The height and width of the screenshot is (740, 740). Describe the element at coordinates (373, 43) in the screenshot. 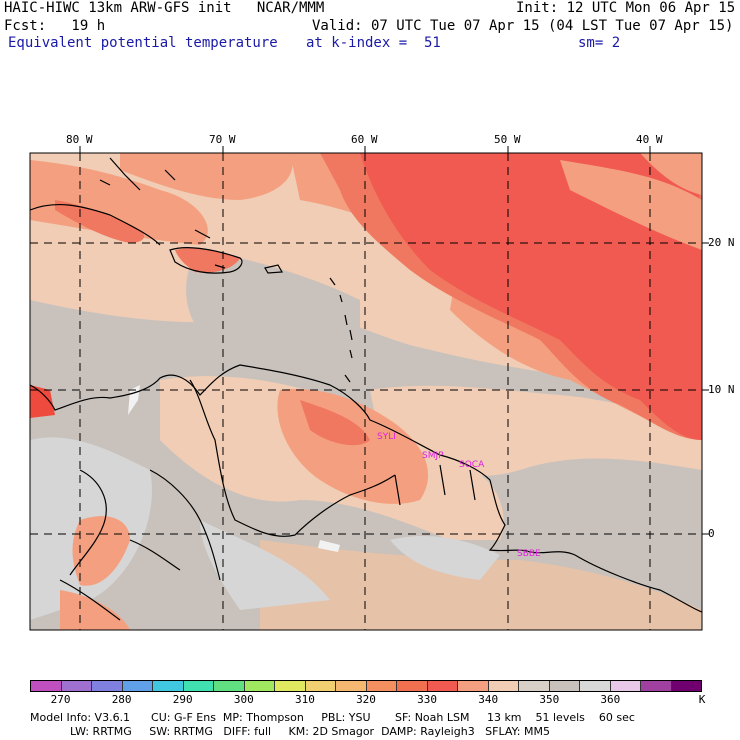

I see `level-index: at k-index = 51` at that location.